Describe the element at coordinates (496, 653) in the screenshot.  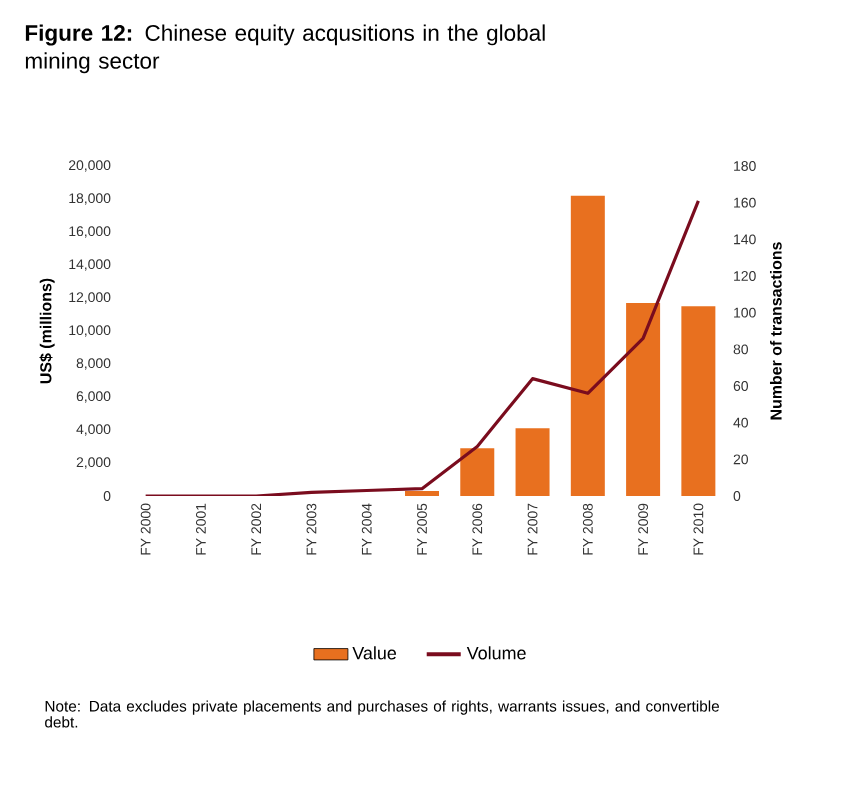
I see `legend-label: Volume` at that location.